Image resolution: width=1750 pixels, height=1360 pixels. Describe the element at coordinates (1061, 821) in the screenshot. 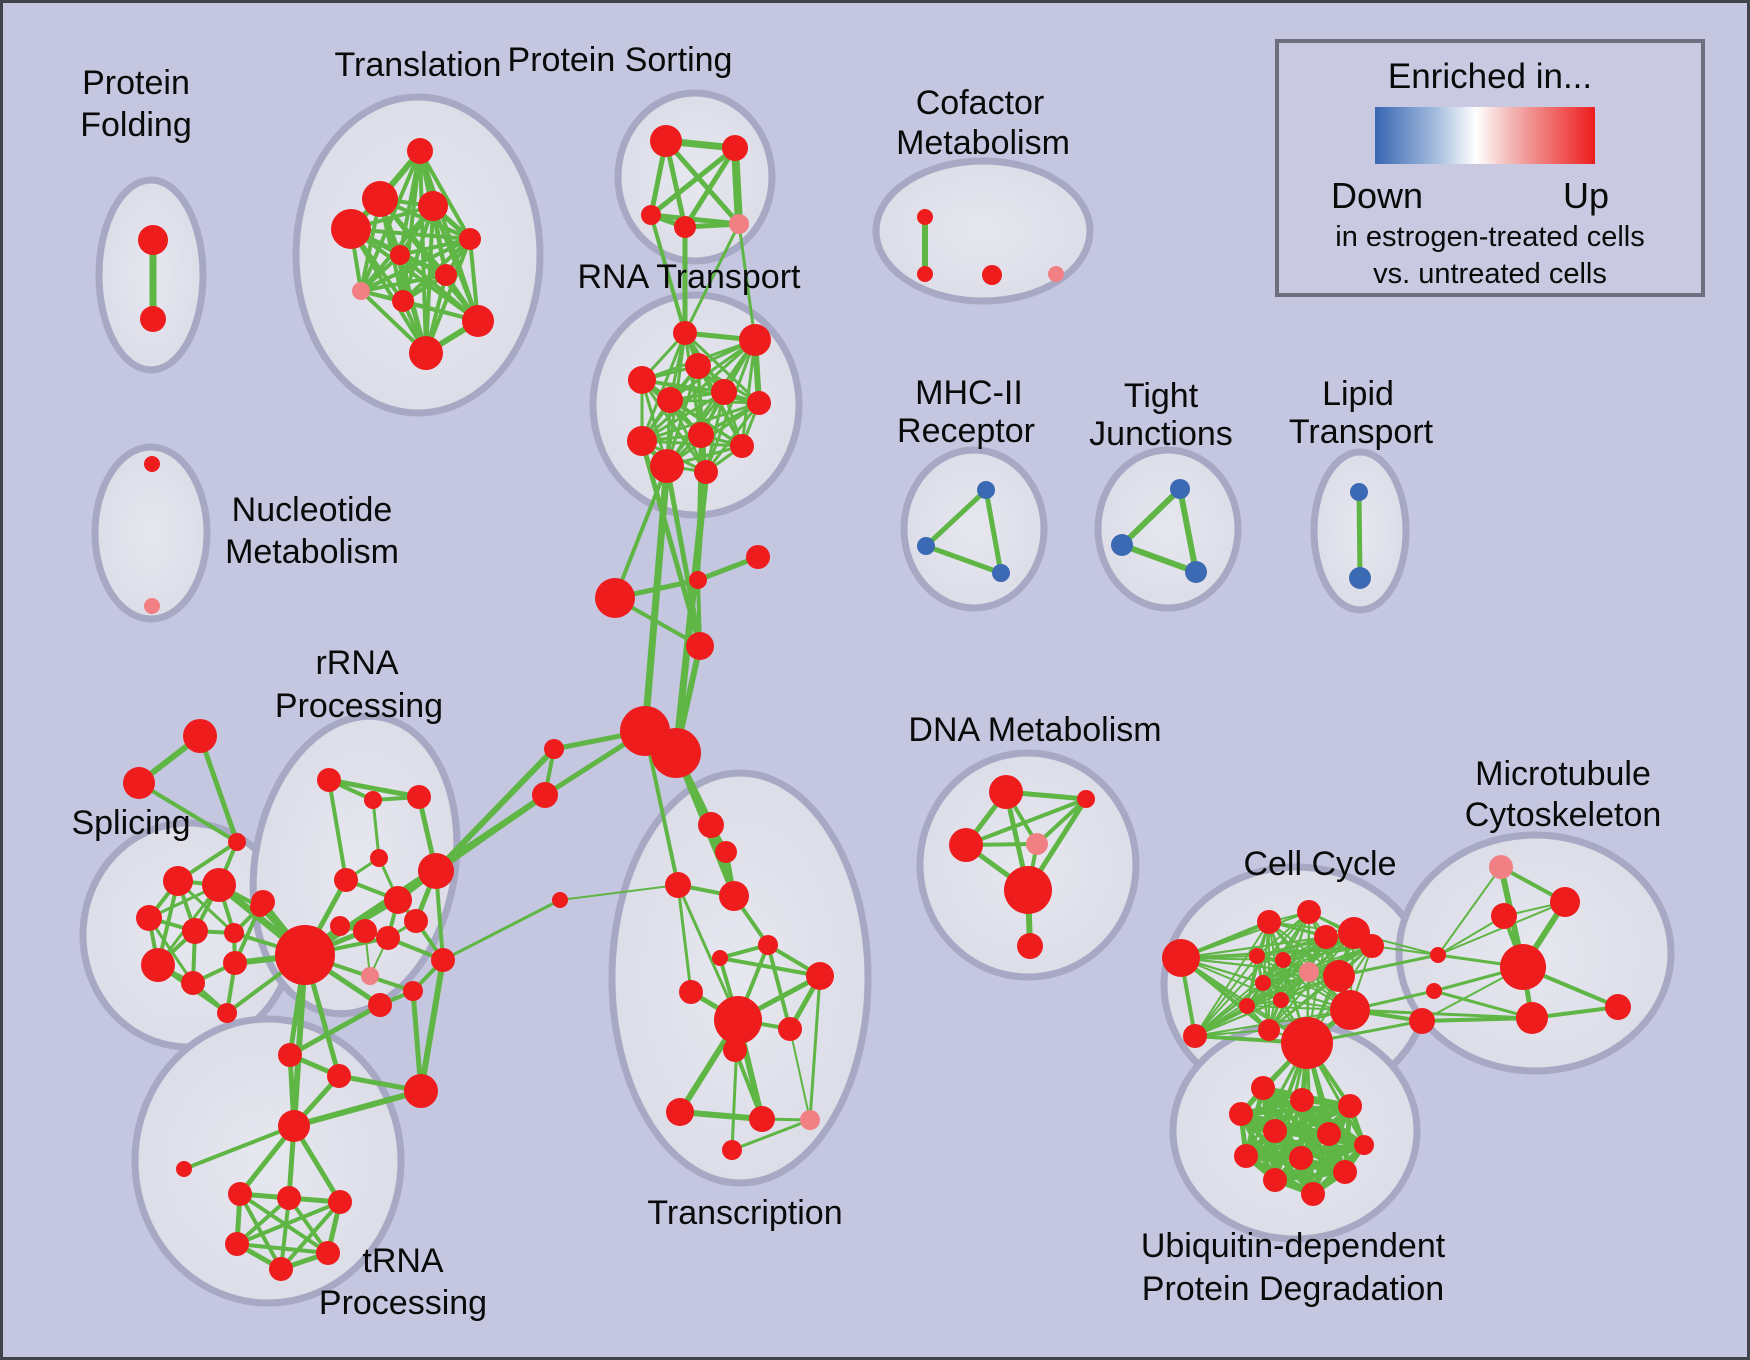

I see `edge-d2-d4` at that location.